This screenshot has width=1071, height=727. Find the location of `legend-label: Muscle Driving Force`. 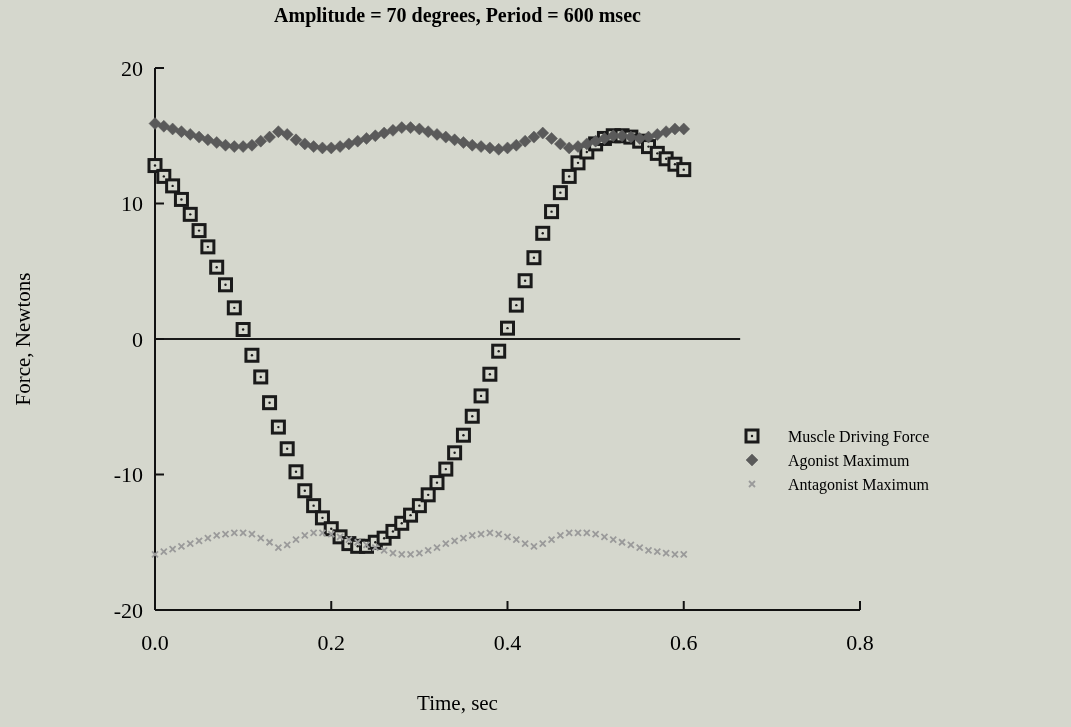

legend-label: Muscle Driving Force is located at coordinates (859, 436).